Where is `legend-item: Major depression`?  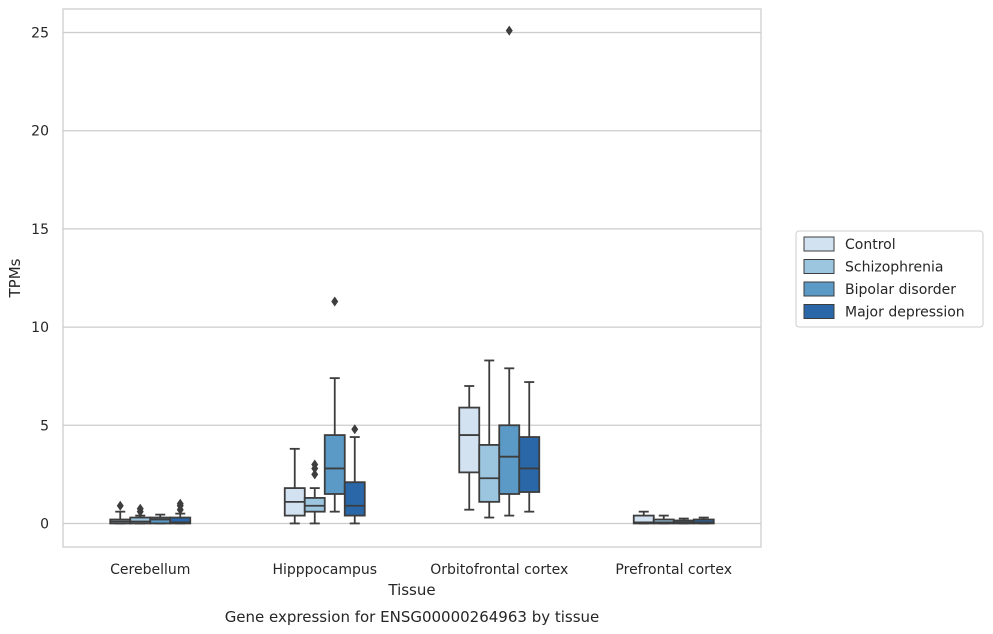 legend-item: Major depression is located at coordinates (884, 312).